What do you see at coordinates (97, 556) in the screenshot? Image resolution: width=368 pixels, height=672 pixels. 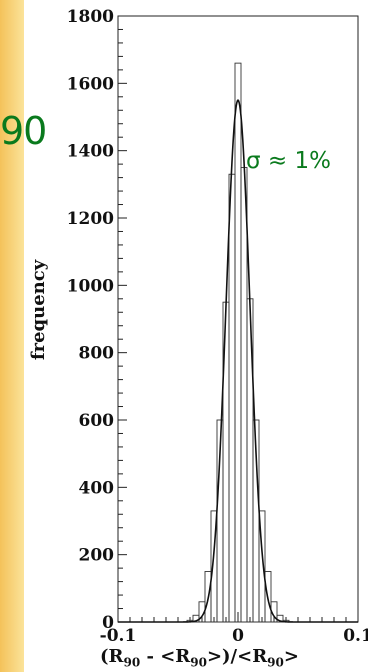 I see `y-tick-label: 200` at bounding box center [97, 556].